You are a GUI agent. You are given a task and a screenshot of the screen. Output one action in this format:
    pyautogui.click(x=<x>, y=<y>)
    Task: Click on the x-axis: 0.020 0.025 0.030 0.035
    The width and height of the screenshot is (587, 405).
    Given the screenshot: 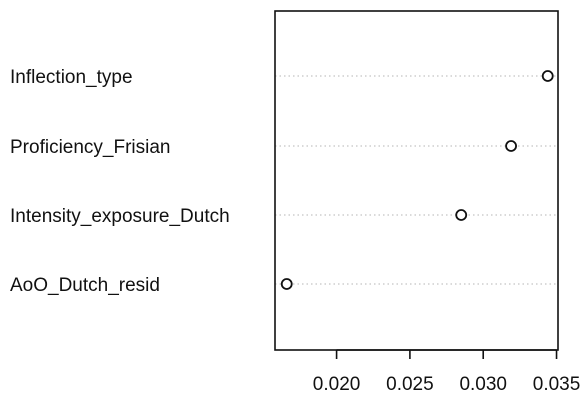 What is the action you would take?
    pyautogui.click(x=447, y=372)
    